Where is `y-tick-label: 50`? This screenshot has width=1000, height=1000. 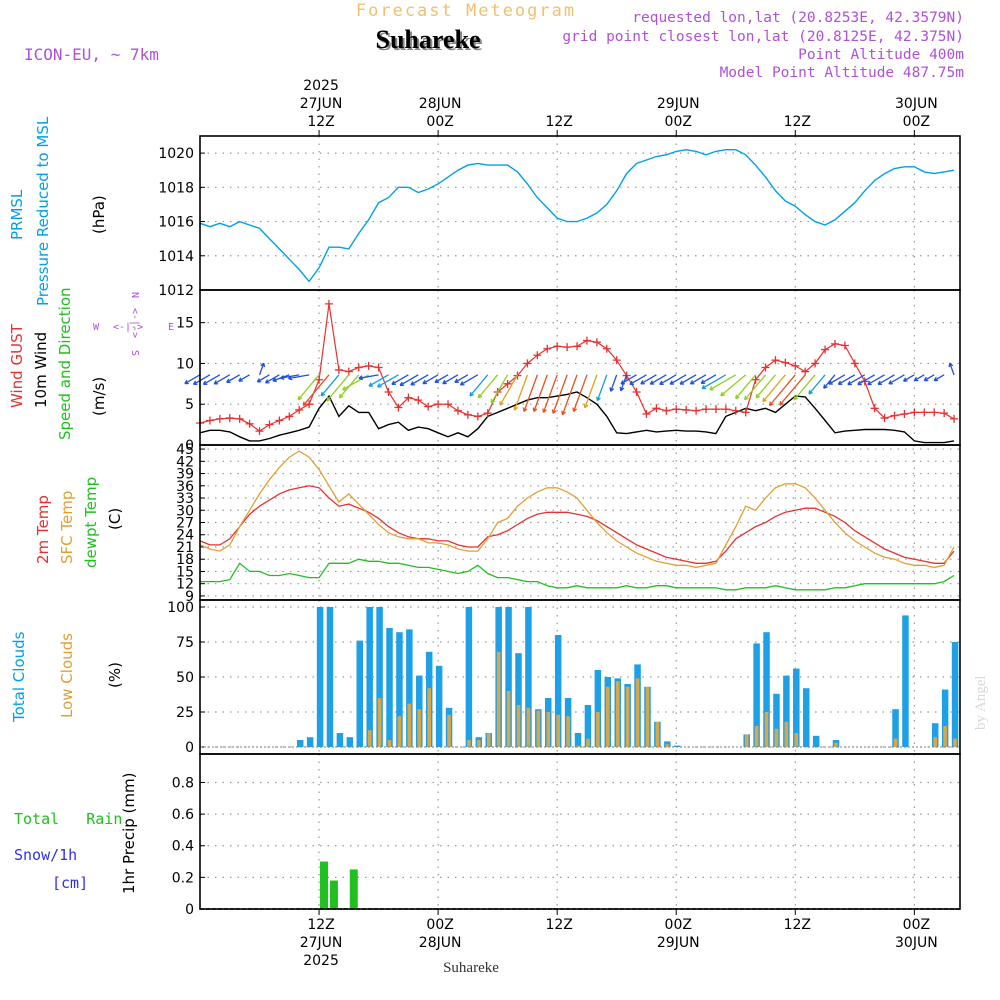
y-tick-label: 50 is located at coordinates (185, 678).